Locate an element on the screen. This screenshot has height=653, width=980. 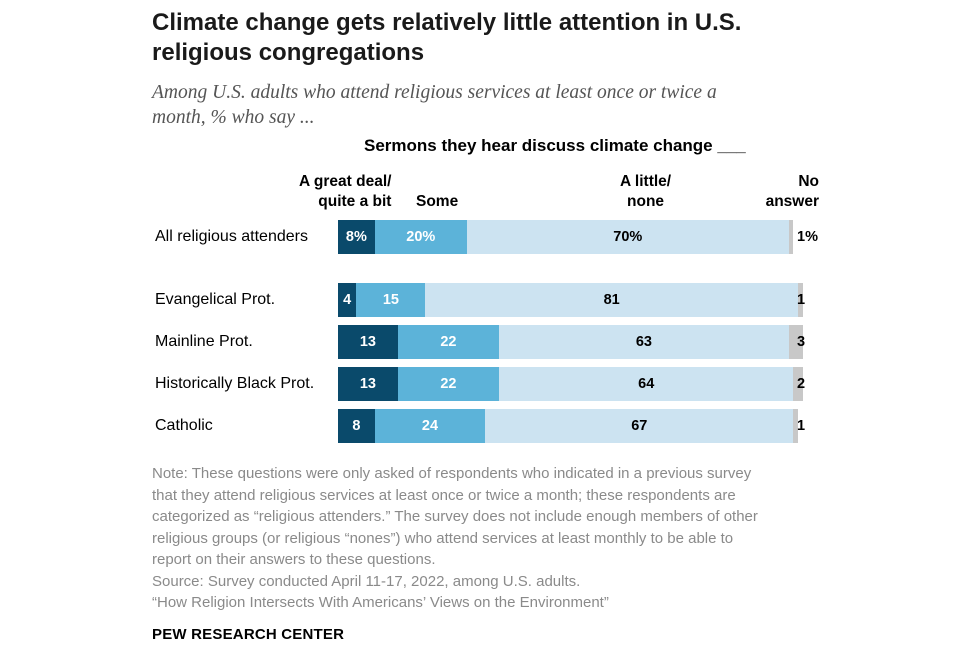
row-label: Historically Black Prot. is located at coordinates (235, 383).